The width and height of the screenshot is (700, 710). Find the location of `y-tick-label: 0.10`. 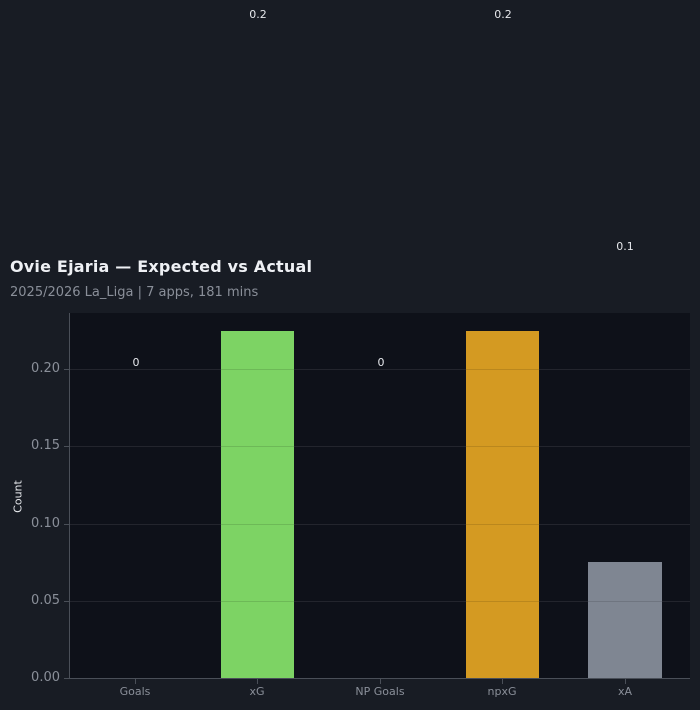

y-tick-label: 0.10 is located at coordinates (45, 523).